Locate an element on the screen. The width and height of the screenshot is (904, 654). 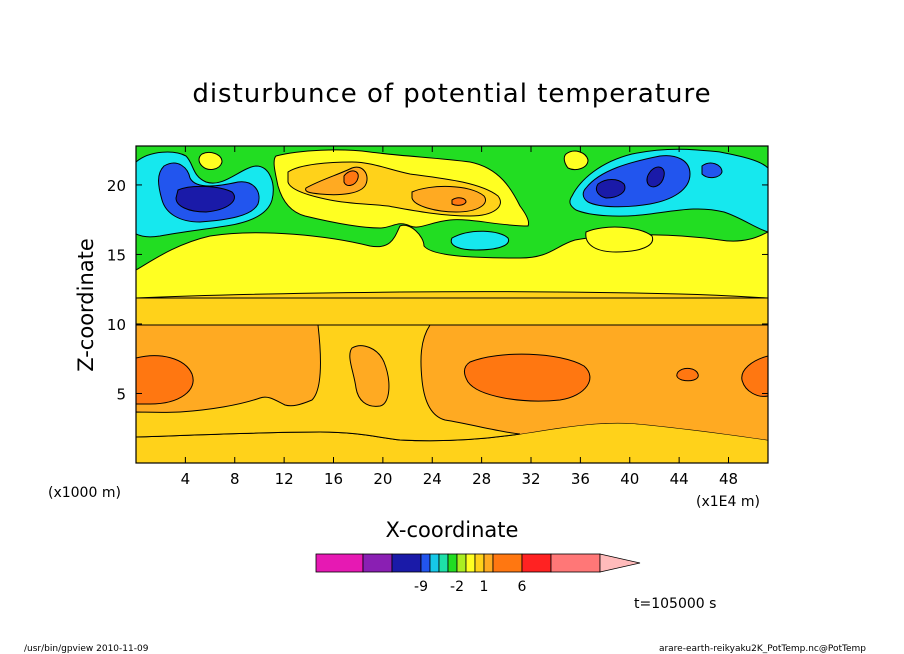
colorbar-labels: -9 -2 1 6 is located at coordinates (470, 587).